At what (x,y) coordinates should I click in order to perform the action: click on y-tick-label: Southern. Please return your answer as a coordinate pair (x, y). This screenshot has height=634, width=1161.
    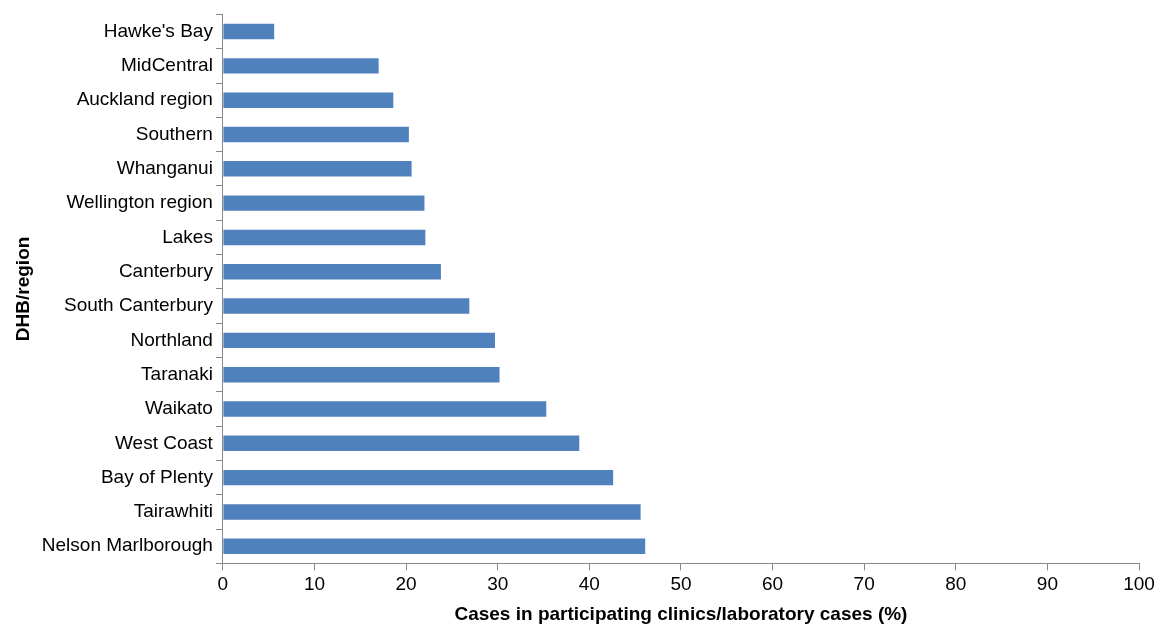
    Looking at the image, I should click on (174, 133).